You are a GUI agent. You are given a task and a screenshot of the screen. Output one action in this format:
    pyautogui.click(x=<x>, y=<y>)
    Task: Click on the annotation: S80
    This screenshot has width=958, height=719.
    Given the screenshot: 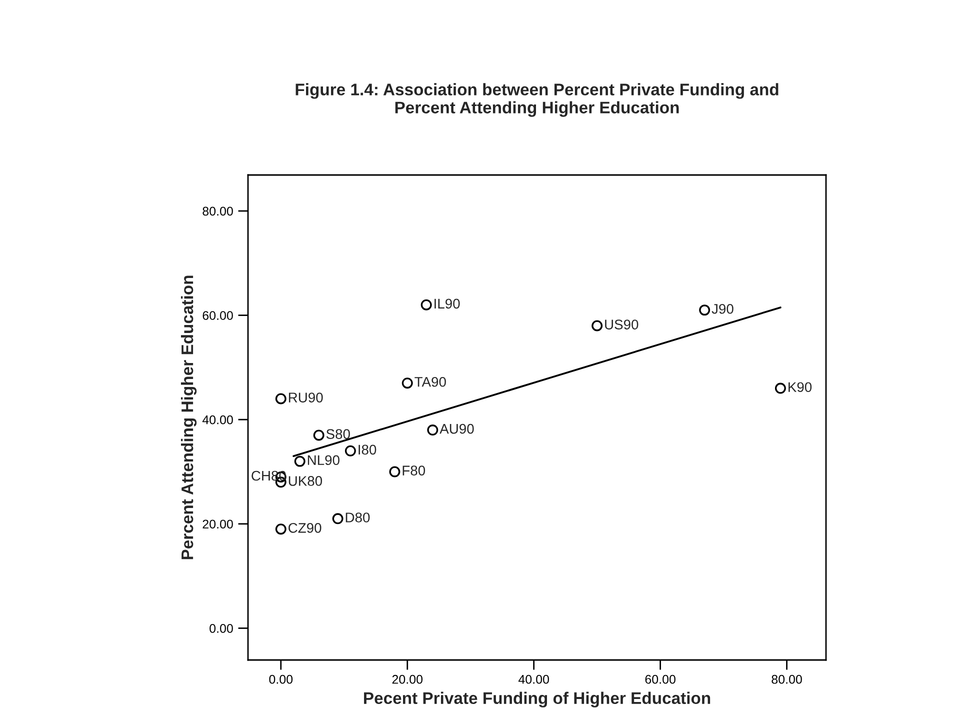 What is the action you would take?
    pyautogui.click(x=338, y=434)
    